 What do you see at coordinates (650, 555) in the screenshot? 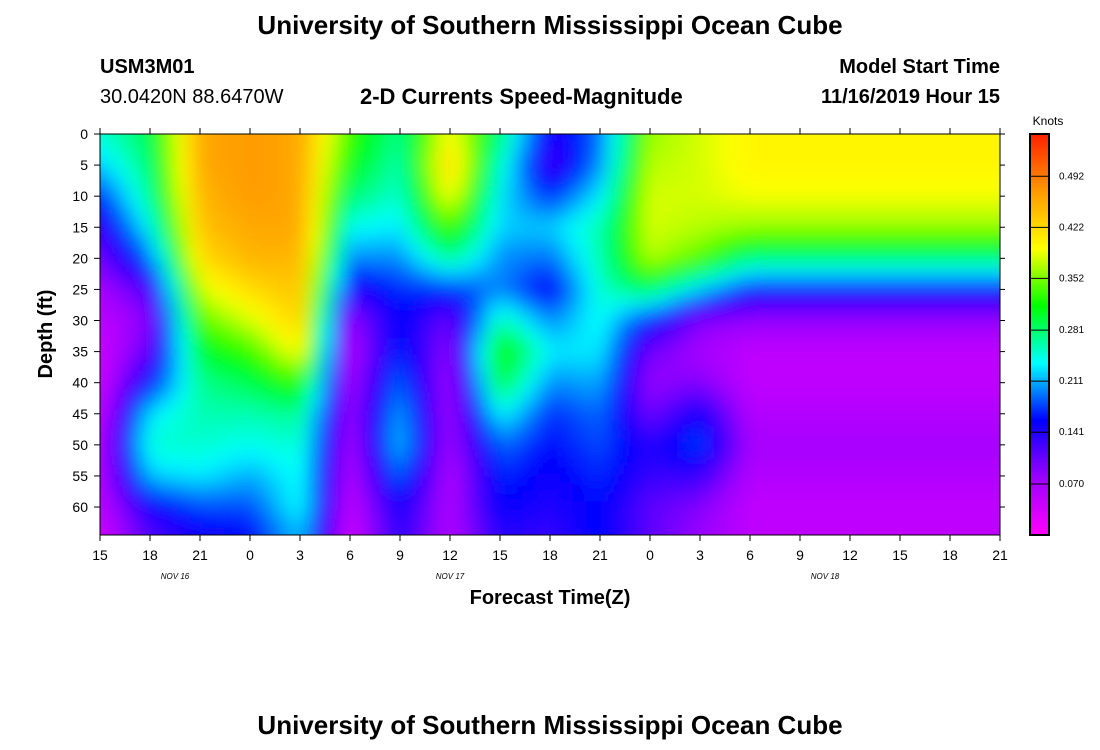
I see `x-tick-label: 0` at bounding box center [650, 555].